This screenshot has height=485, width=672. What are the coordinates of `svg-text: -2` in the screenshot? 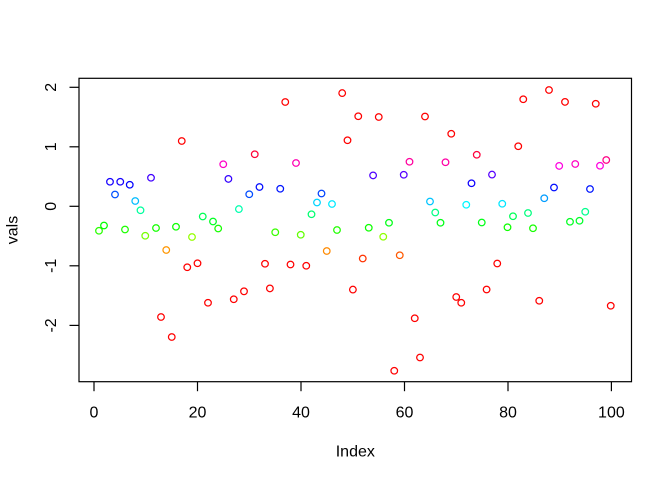 It's located at (51, 325).